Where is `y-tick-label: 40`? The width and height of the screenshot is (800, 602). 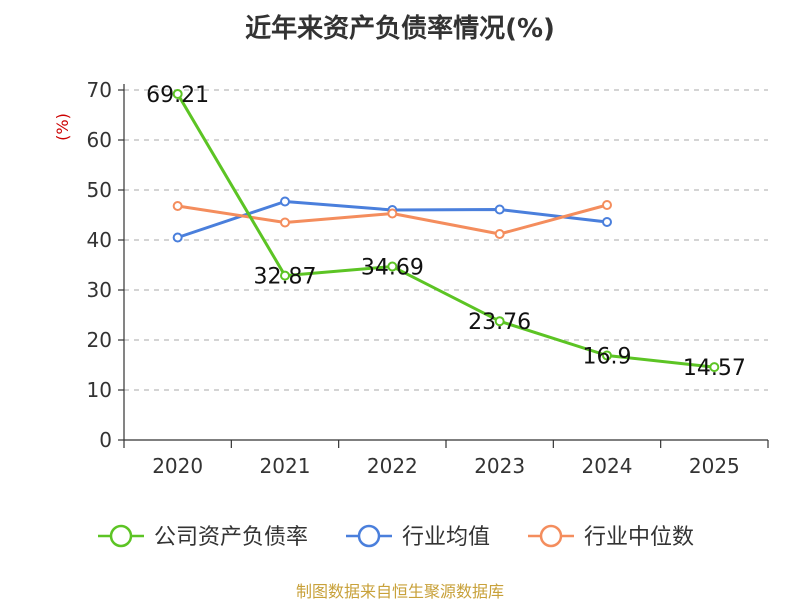 y-tick-label: 40 is located at coordinates (99, 240).